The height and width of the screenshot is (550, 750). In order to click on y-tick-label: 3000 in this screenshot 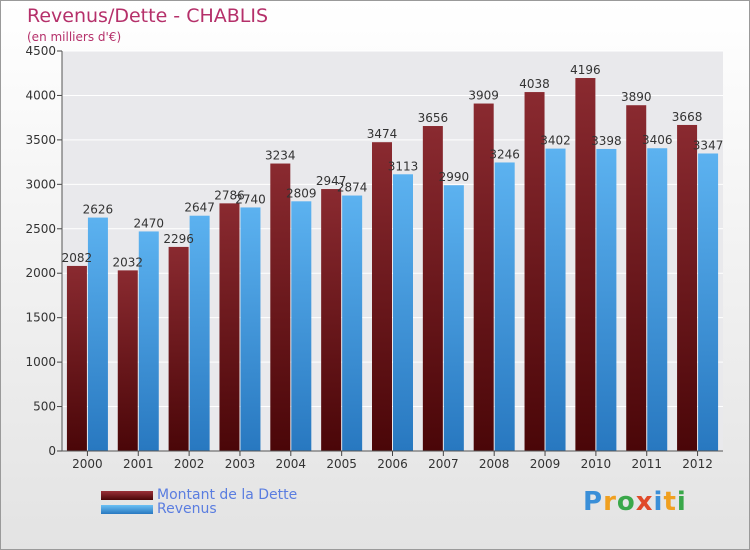, I will do `click(40, 184)`.